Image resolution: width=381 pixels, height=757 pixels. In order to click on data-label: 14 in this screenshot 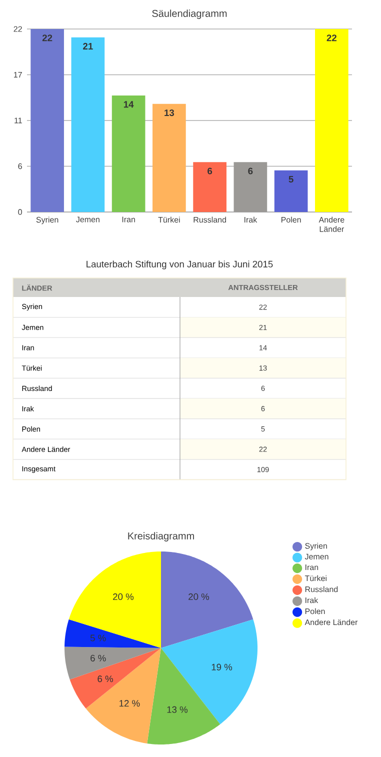, I will do `click(129, 104)`.